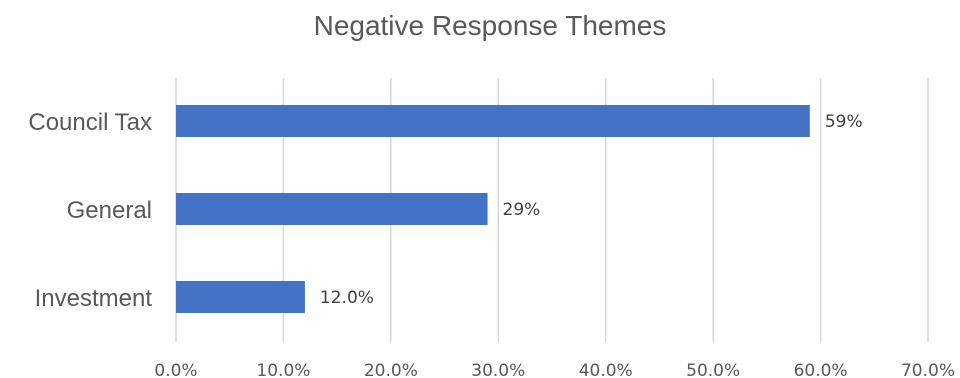 The width and height of the screenshot is (960, 378). Describe the element at coordinates (713, 369) in the screenshot. I see `x-tick-label: 50.0%` at that location.